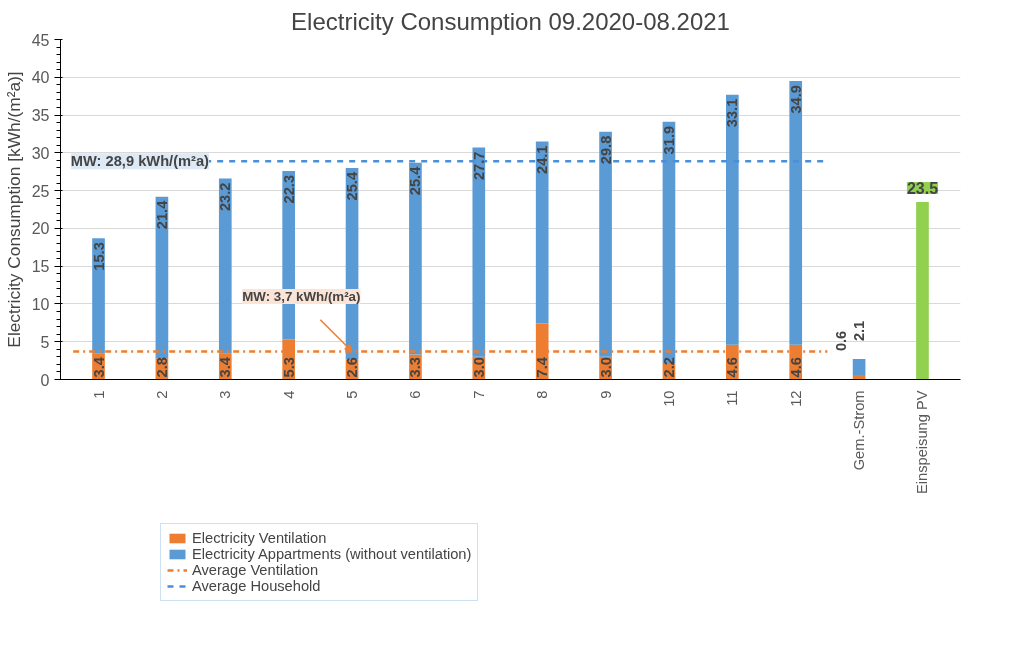 The width and height of the screenshot is (1021, 652). What do you see at coordinates (415, 394) in the screenshot?
I see `x-tick-label: 6` at bounding box center [415, 394].